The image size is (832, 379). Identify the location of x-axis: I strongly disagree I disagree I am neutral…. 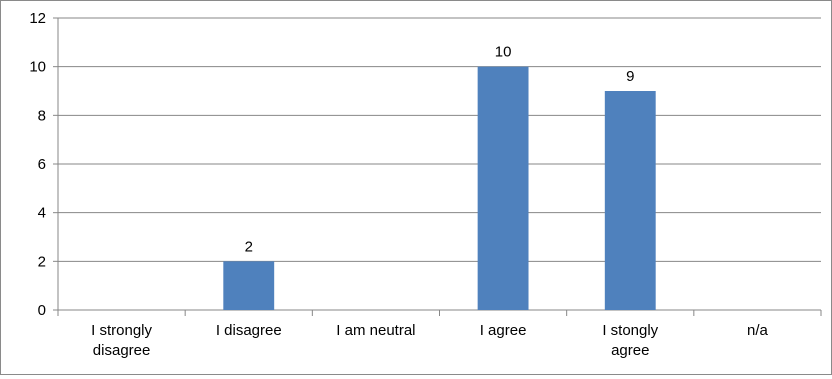
(439, 334).